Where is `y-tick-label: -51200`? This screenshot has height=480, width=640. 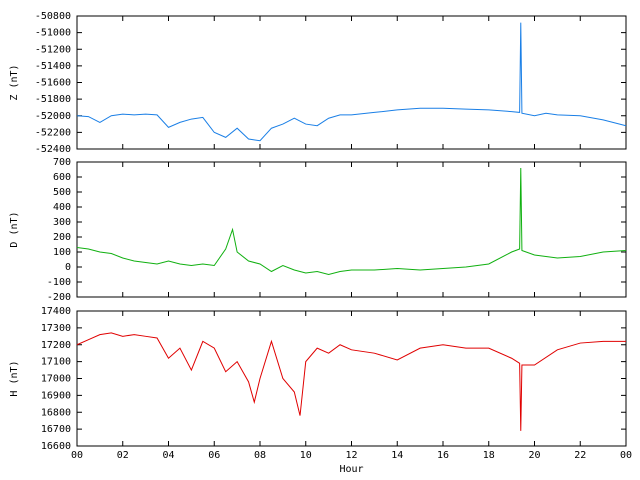
y-tick-label: -51200 is located at coordinates (53, 49).